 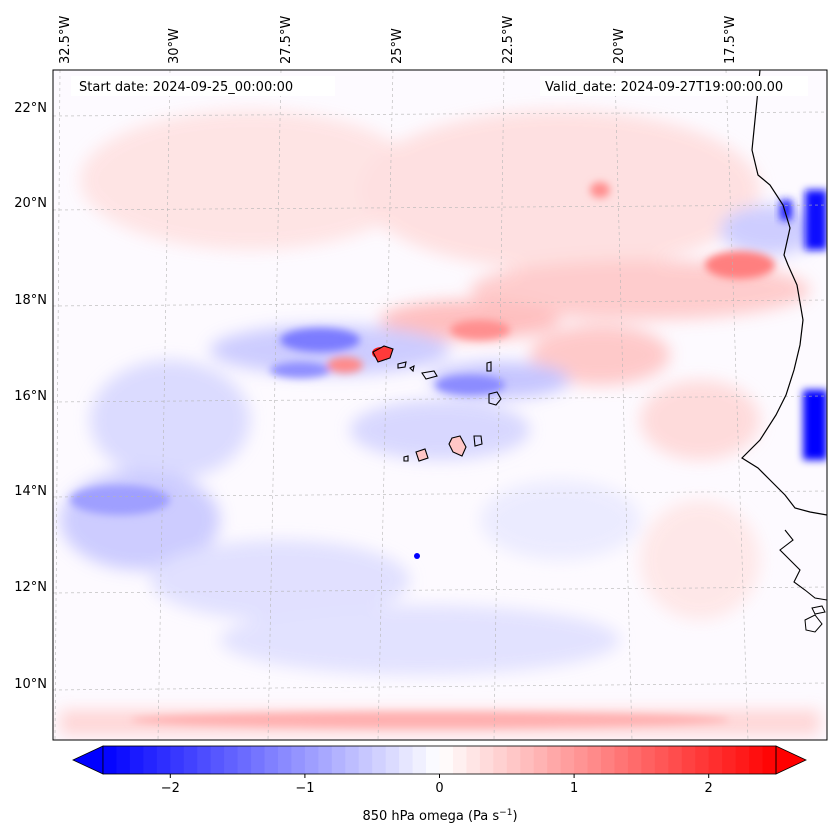 What do you see at coordinates (186, 87) in the screenshot?
I see `start-date-label: Start date: 2024-09-25_00:00:00` at bounding box center [186, 87].